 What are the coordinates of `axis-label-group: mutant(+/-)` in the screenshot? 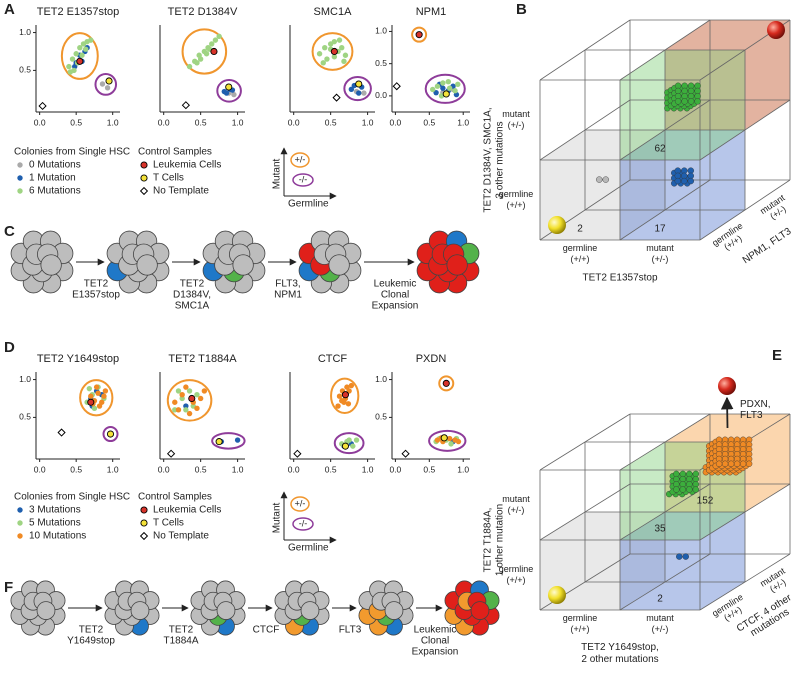 It's located at (660, 623).